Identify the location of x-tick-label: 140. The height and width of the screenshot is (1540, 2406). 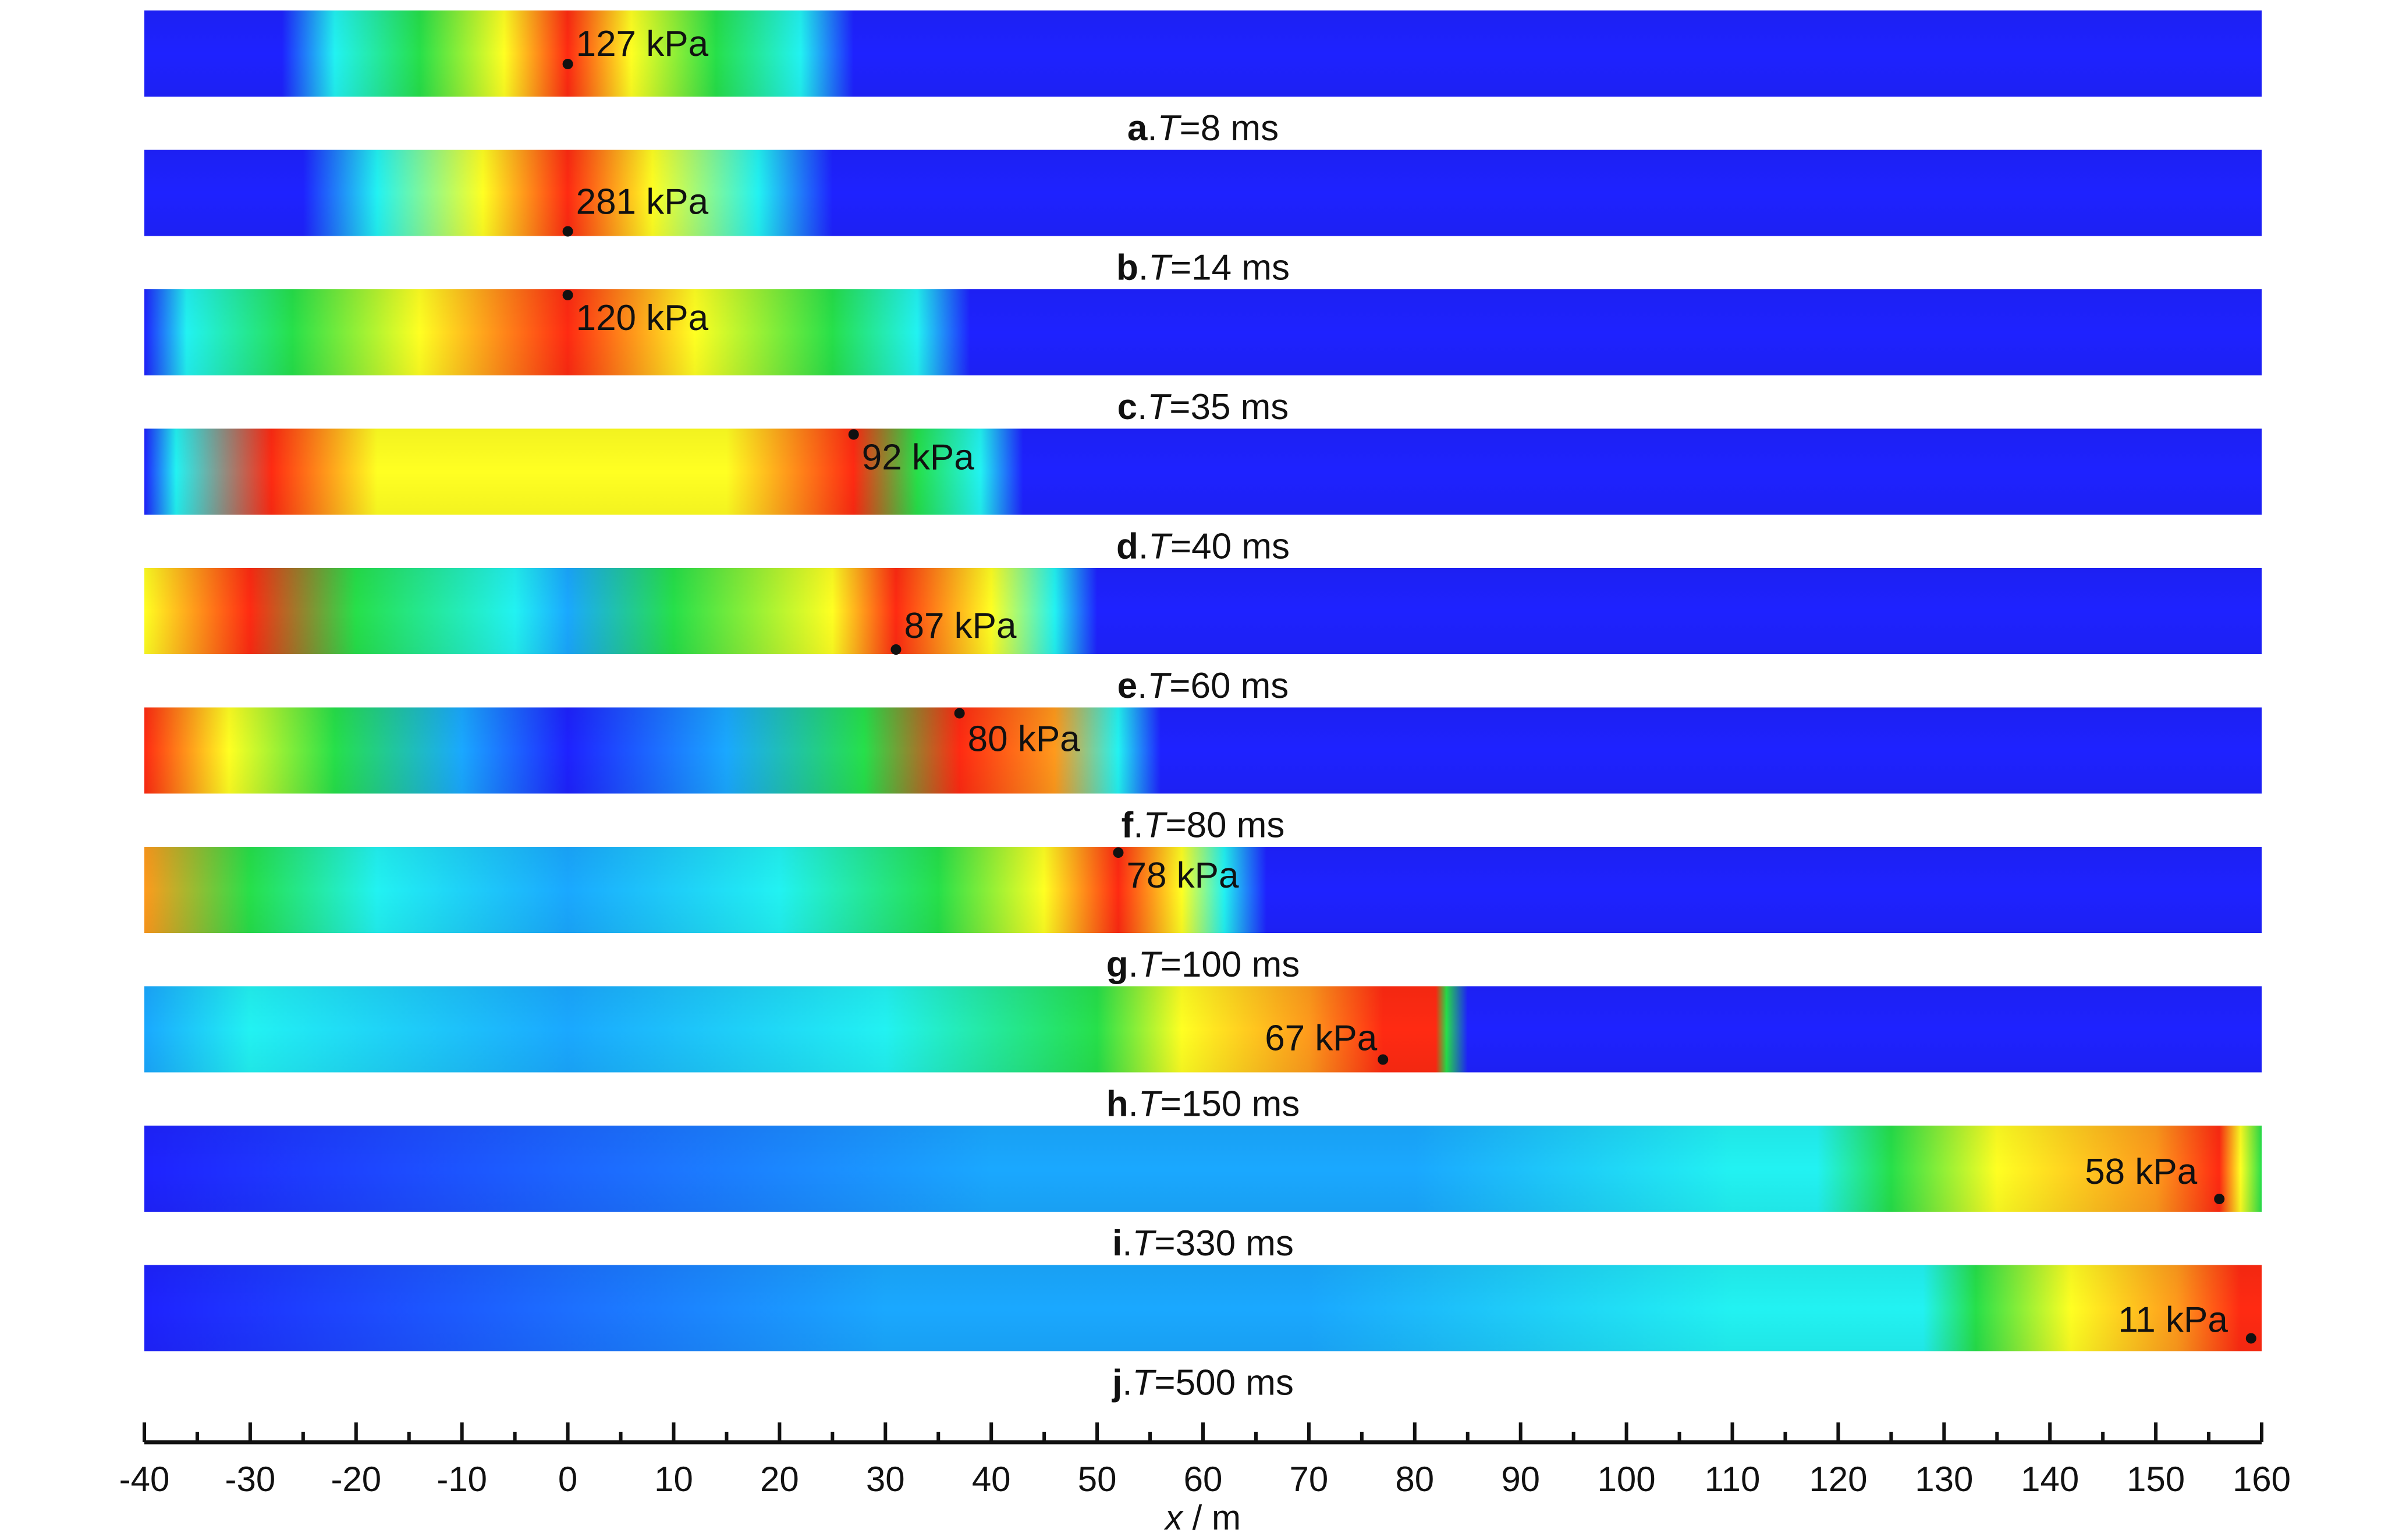
(2050, 1479).